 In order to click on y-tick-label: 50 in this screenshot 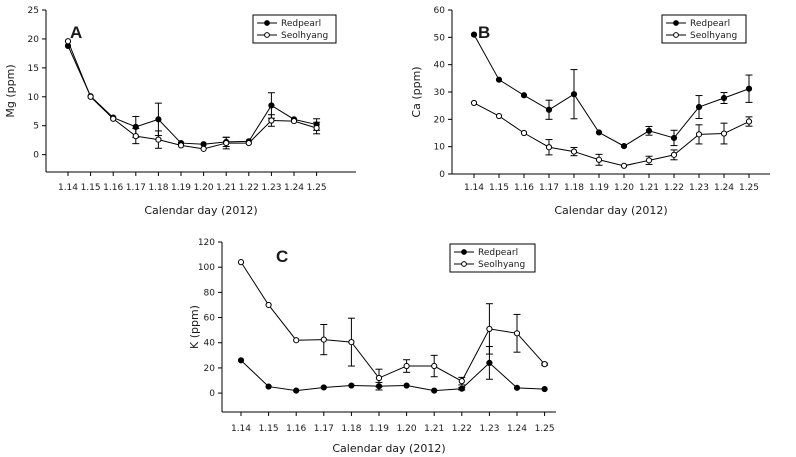, I will do `click(440, 38)`.